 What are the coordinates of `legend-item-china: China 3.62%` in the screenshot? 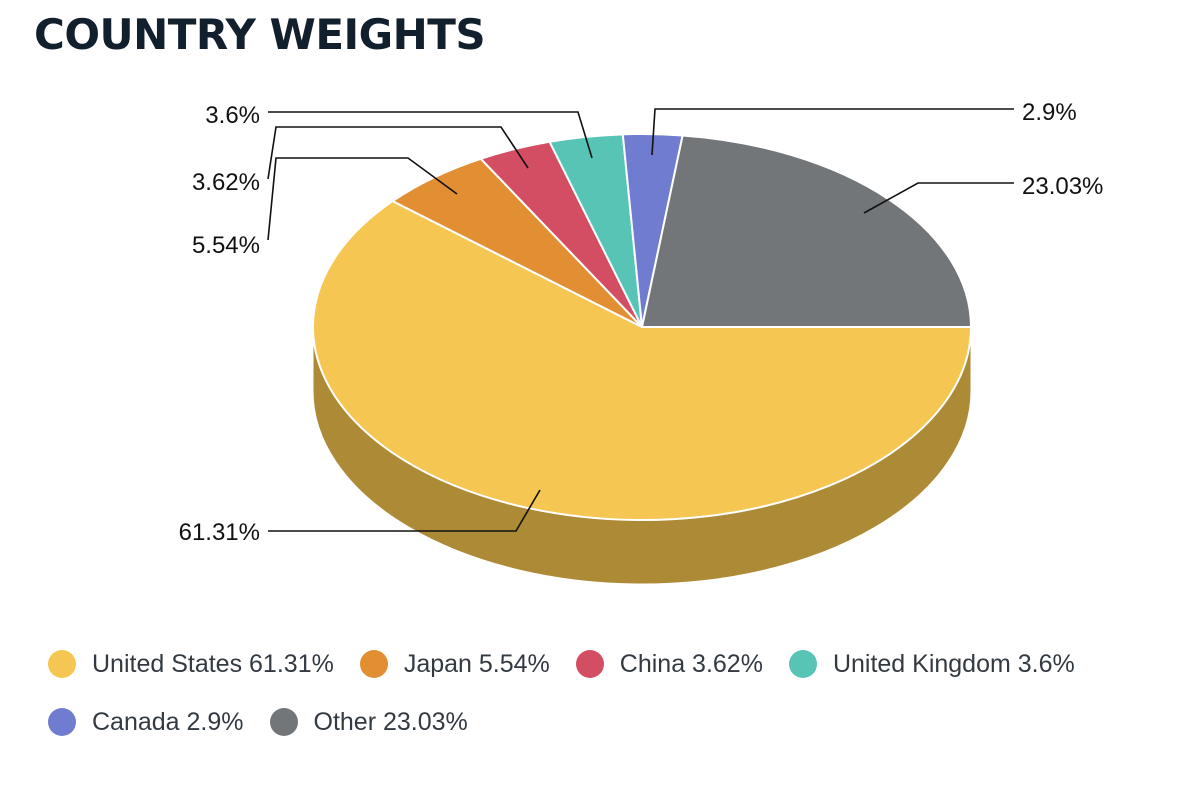 It's located at (669, 664).